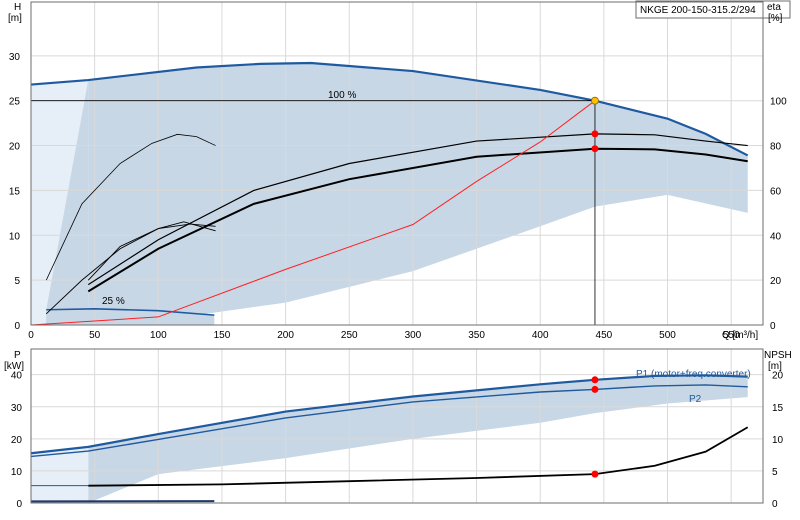  What do you see at coordinates (158, 335) in the screenshot?
I see `top-x-tick-label: 100` at bounding box center [158, 335].